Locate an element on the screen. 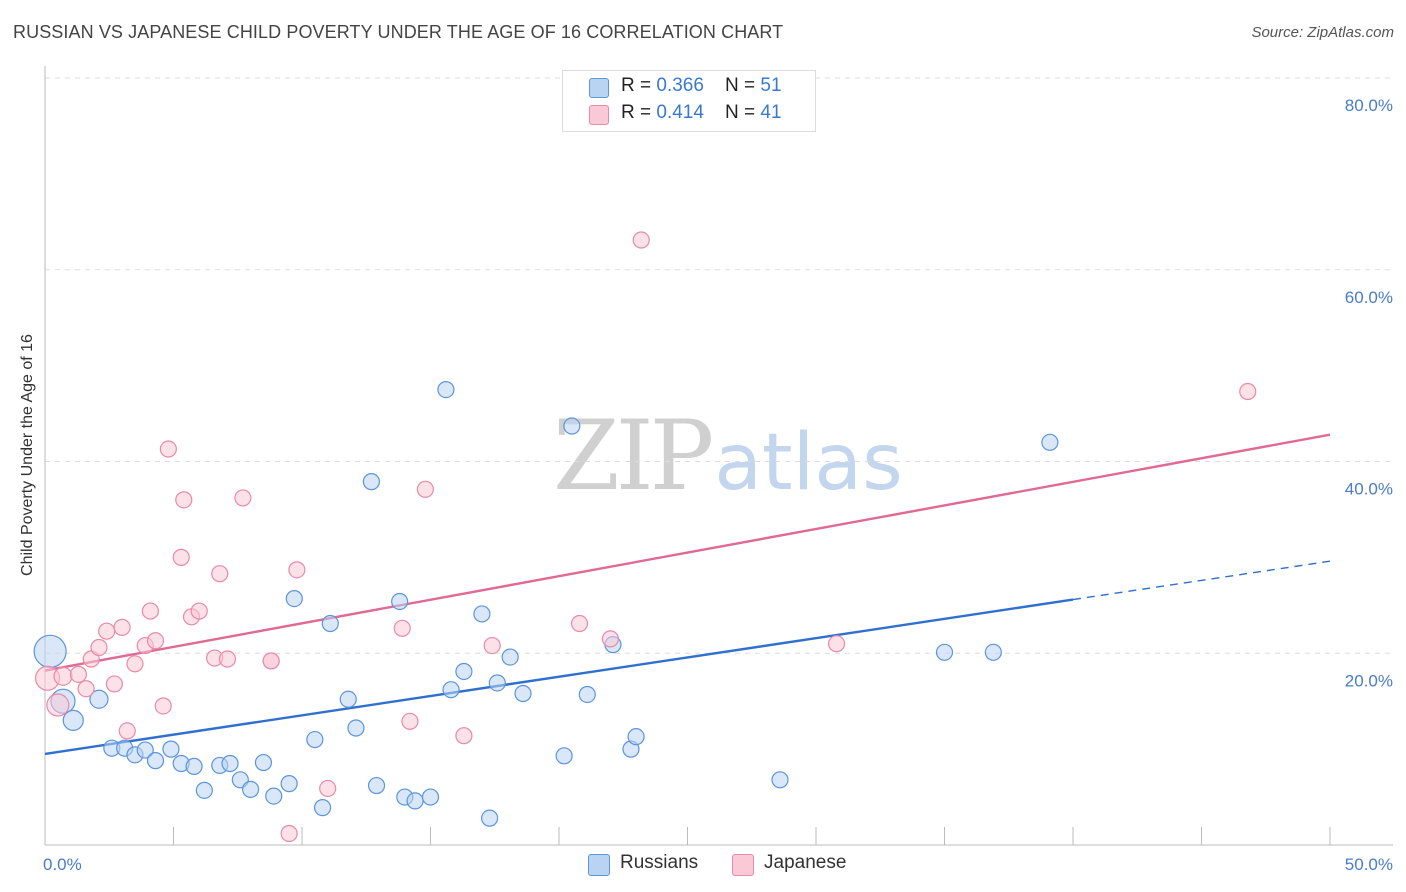 The height and width of the screenshot is (892, 1406). watermark-zip: ZIP is located at coordinates (633, 456).